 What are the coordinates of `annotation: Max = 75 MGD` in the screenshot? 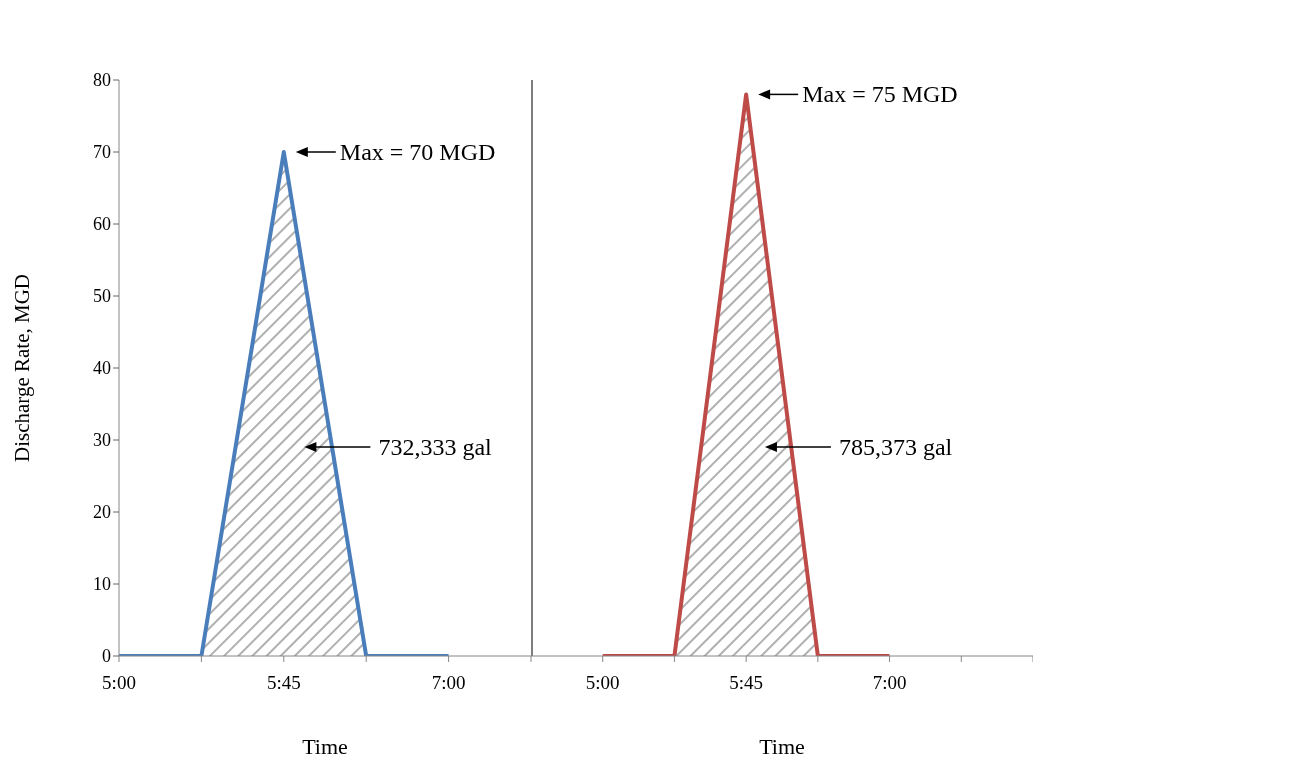 It's located at (880, 94).